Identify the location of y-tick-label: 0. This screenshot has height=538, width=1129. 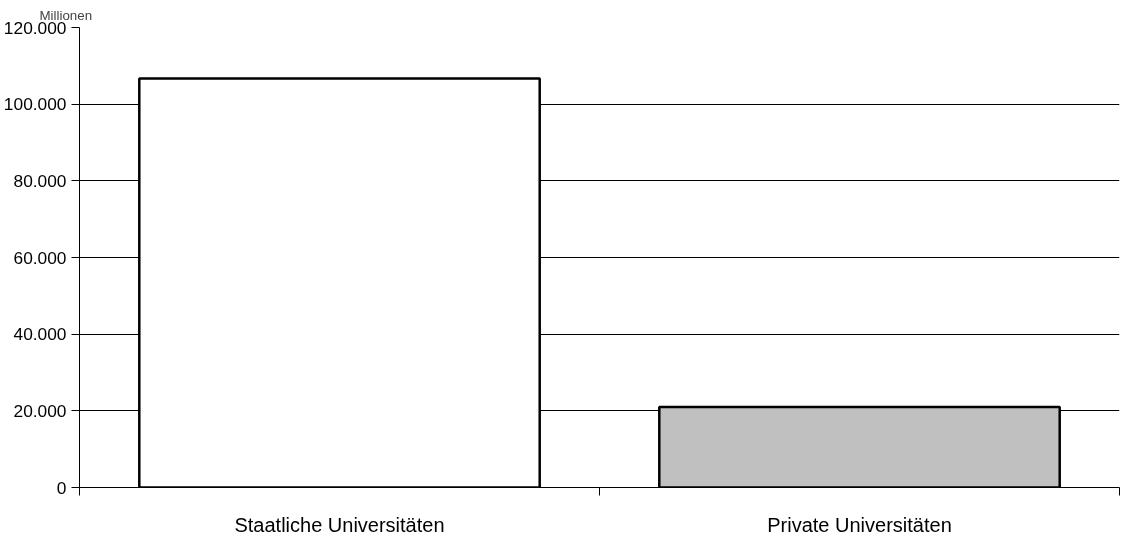
(61, 487).